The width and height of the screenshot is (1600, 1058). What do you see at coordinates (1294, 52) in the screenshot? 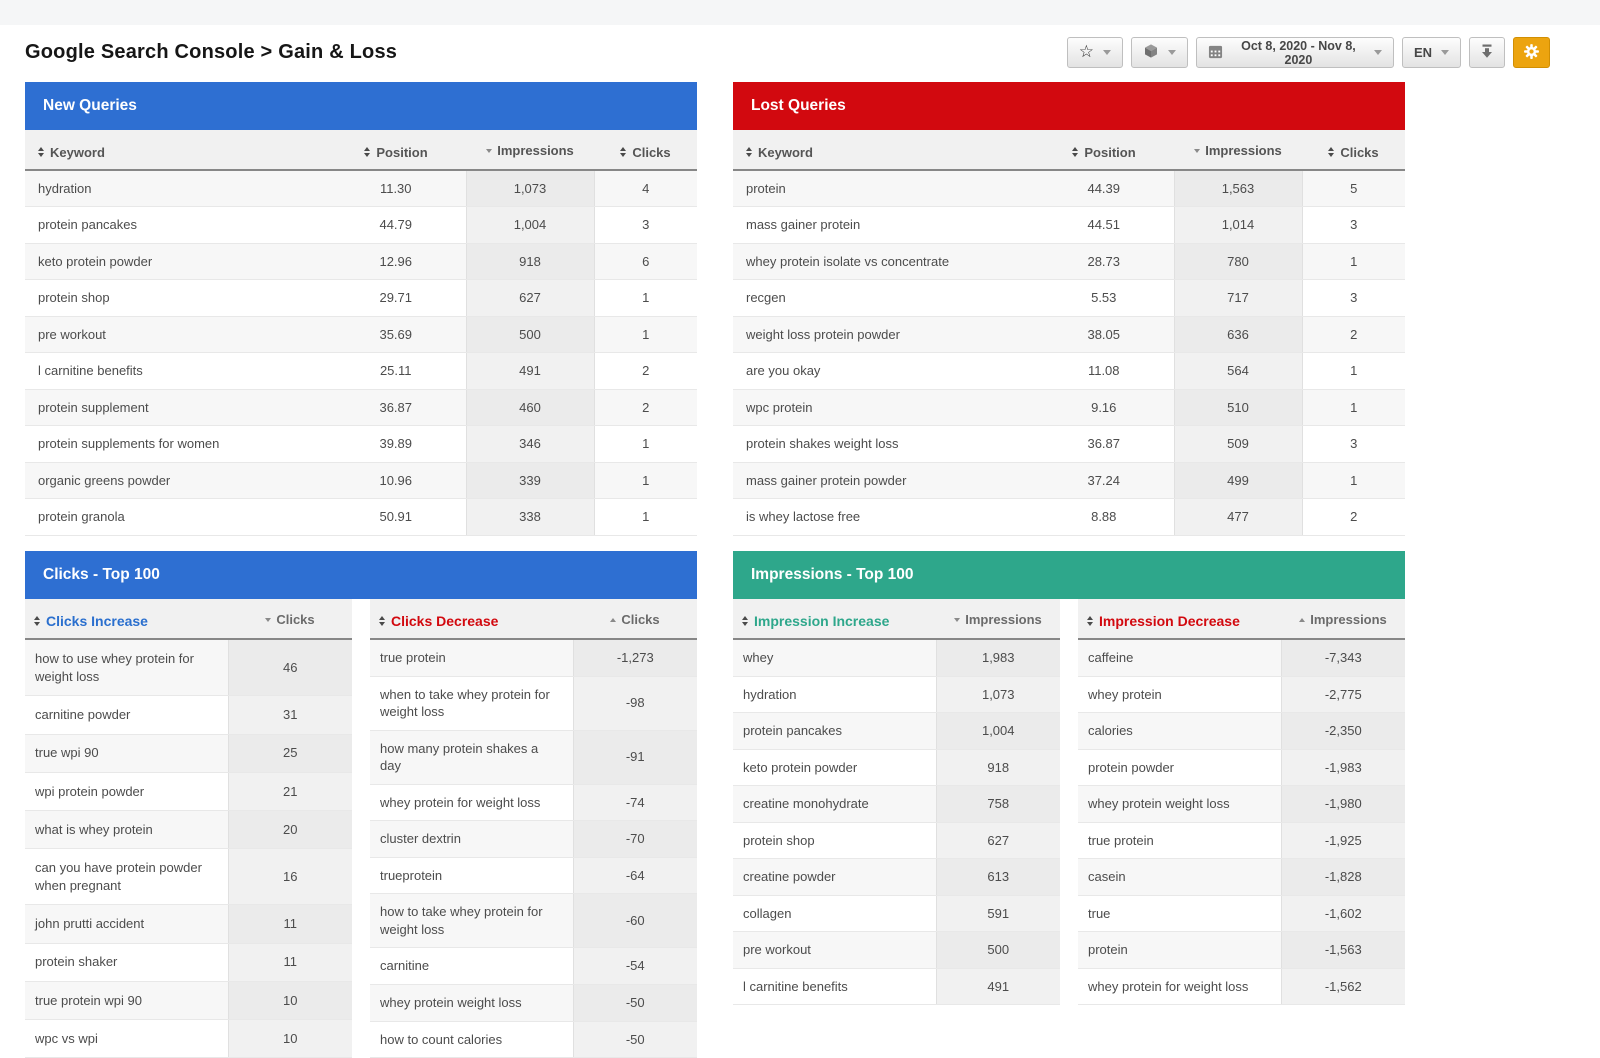
I see `date-range-picker: Oct 8, 2020 - Nov 8, 2020` at bounding box center [1294, 52].